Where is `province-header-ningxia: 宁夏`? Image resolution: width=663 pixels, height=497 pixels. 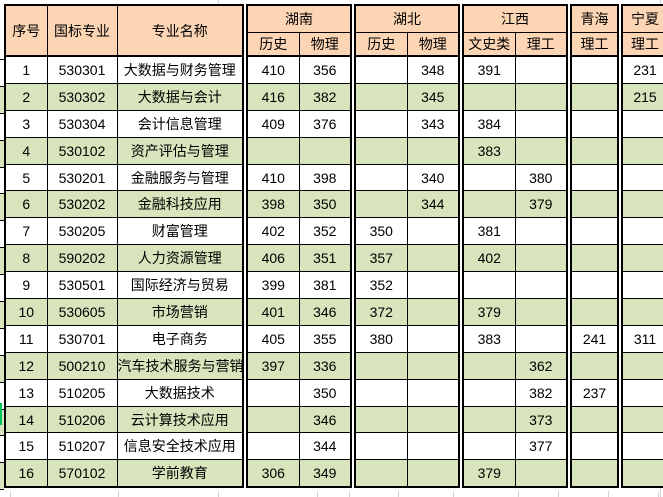 province-header-ningxia: 宁夏 is located at coordinates (642, 18).